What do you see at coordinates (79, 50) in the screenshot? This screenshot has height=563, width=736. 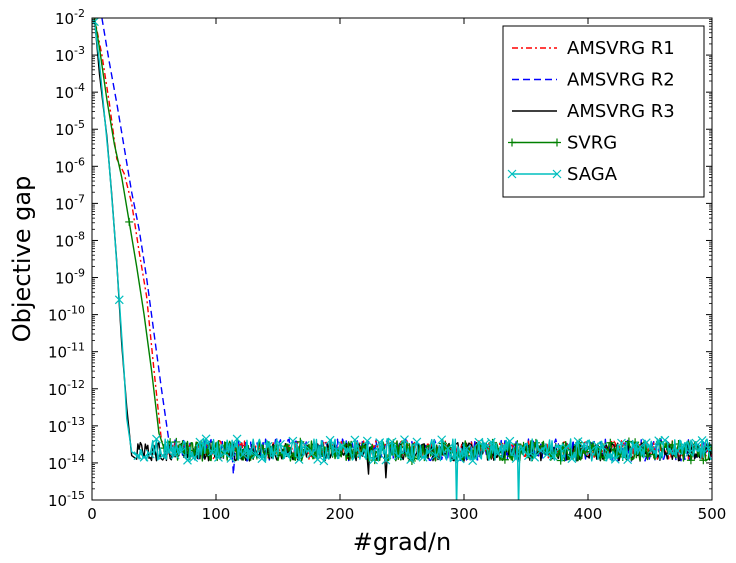 I see `y-tick-exponent: -3` at bounding box center [79, 50].